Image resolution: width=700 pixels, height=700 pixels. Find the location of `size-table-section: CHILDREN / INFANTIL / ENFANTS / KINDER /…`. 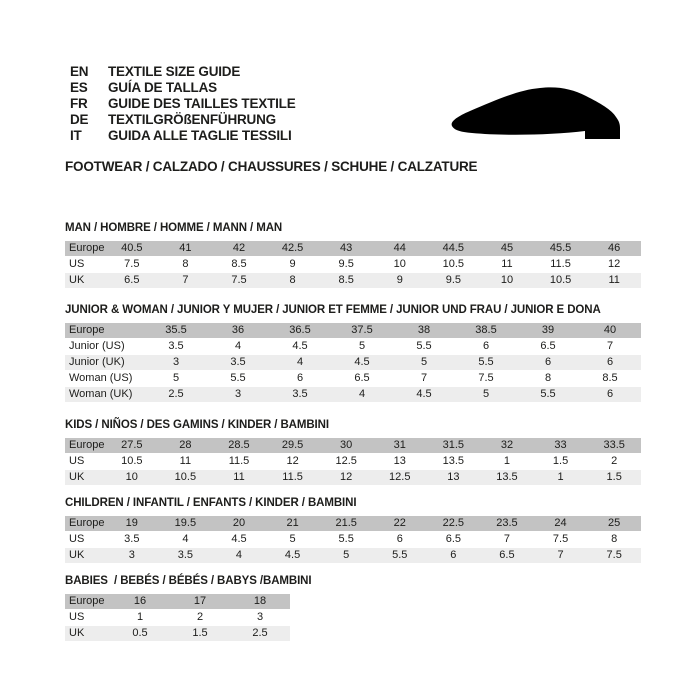

size-table-section: CHILDREN / INFANTIL / ENFANTS / KINDER /… is located at coordinates (353, 530).